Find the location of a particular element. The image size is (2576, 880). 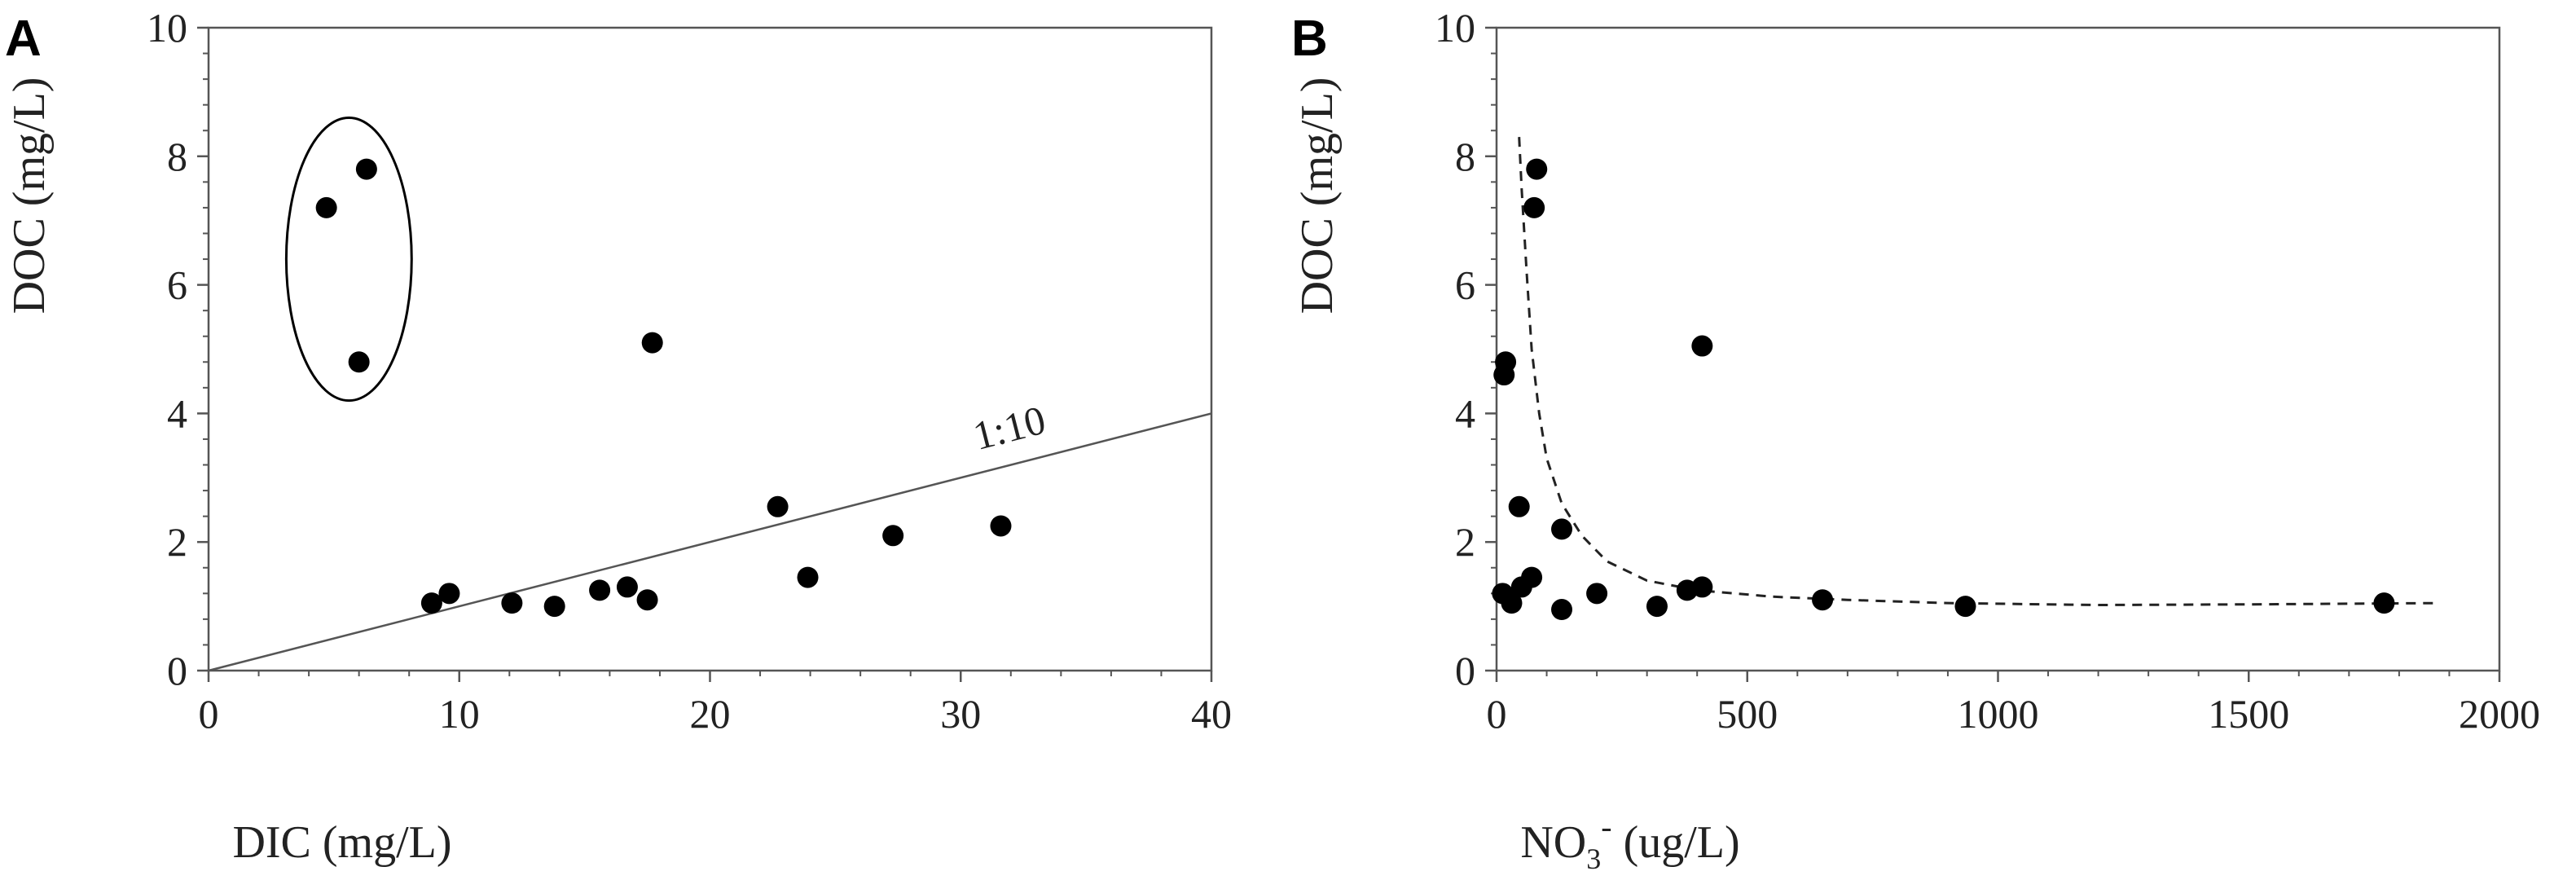

x-tick-labels-b: 0 500 1000 1500 2000 is located at coordinates (2014, 714).